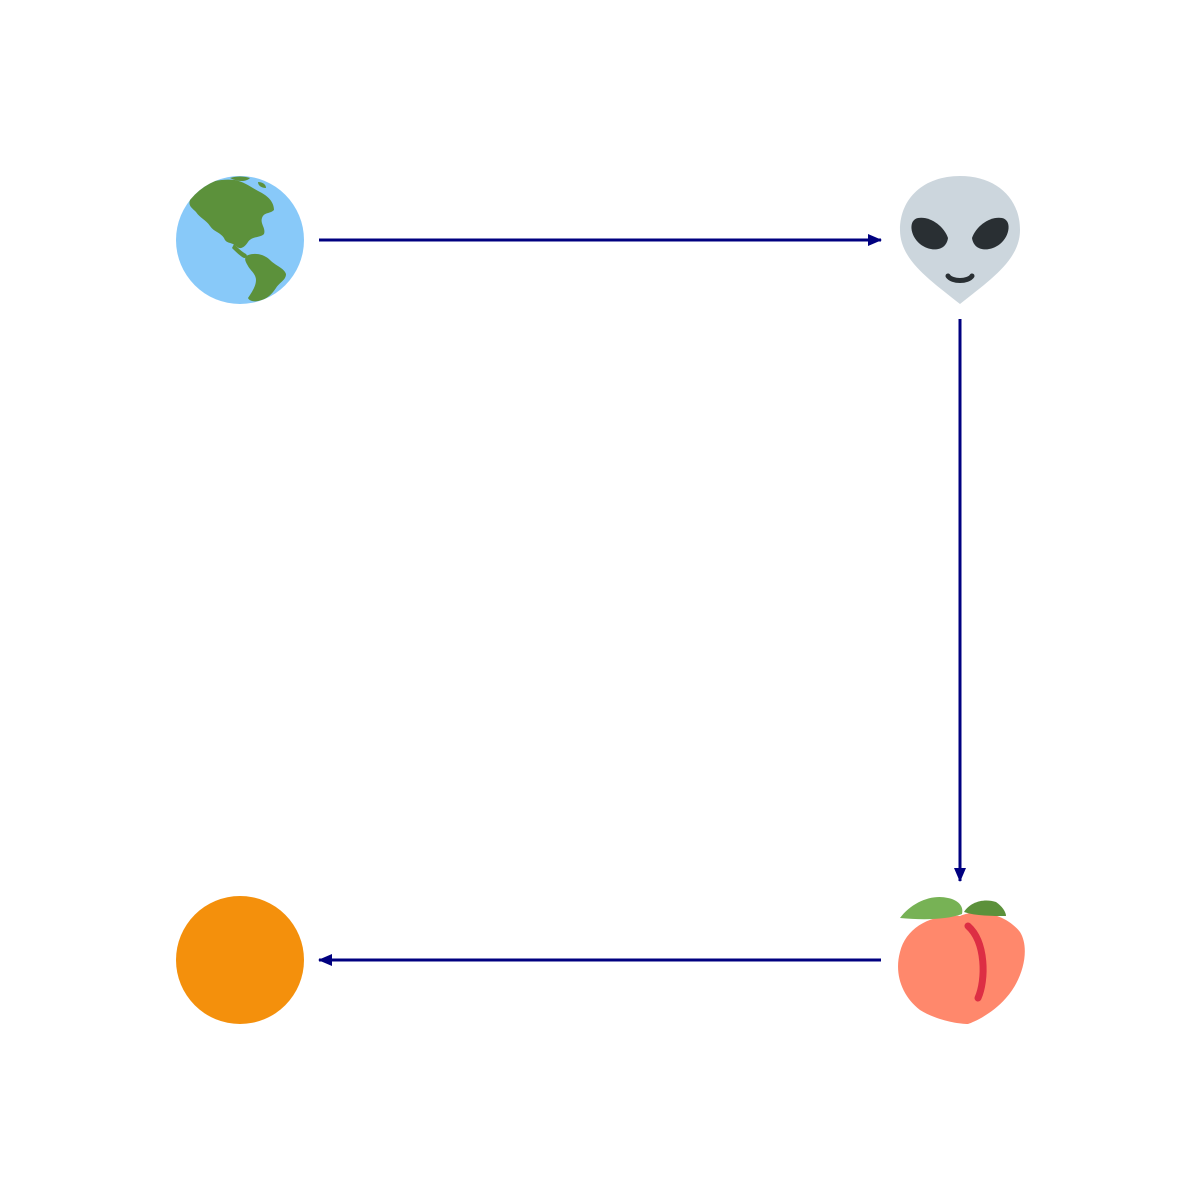 The height and width of the screenshot is (1200, 1200). Describe the element at coordinates (960, 240) in the screenshot. I see `alien-icon` at that location.